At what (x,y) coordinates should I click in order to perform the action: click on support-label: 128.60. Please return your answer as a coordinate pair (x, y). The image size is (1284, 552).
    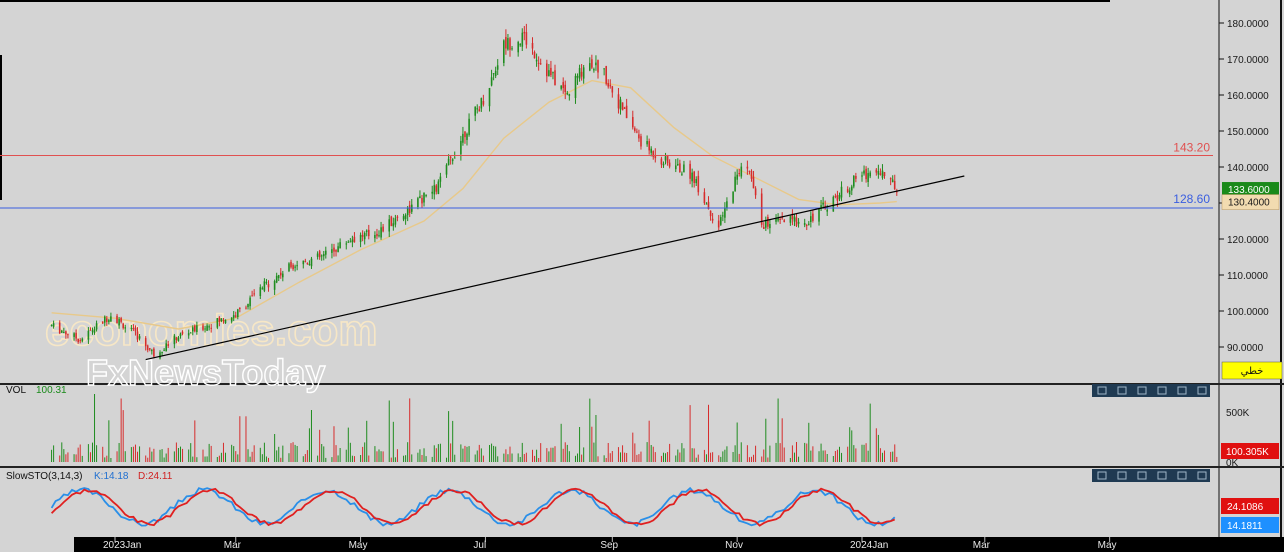
    Looking at the image, I should click on (1191, 199).